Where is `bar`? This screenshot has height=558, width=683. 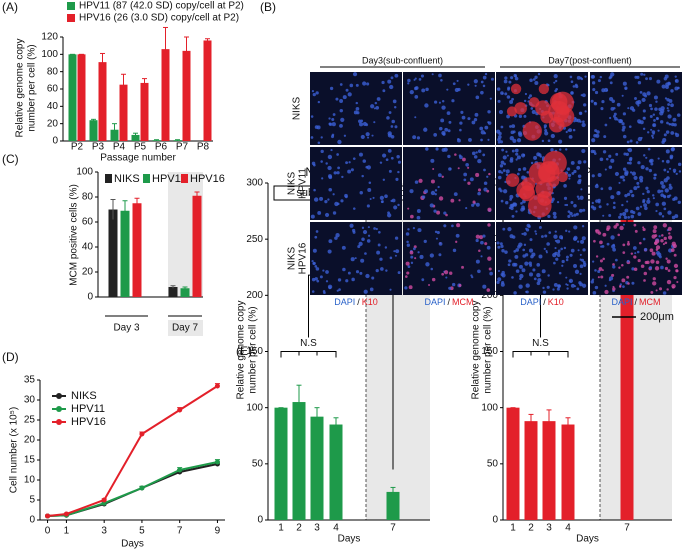 bar is located at coordinates (336, 472).